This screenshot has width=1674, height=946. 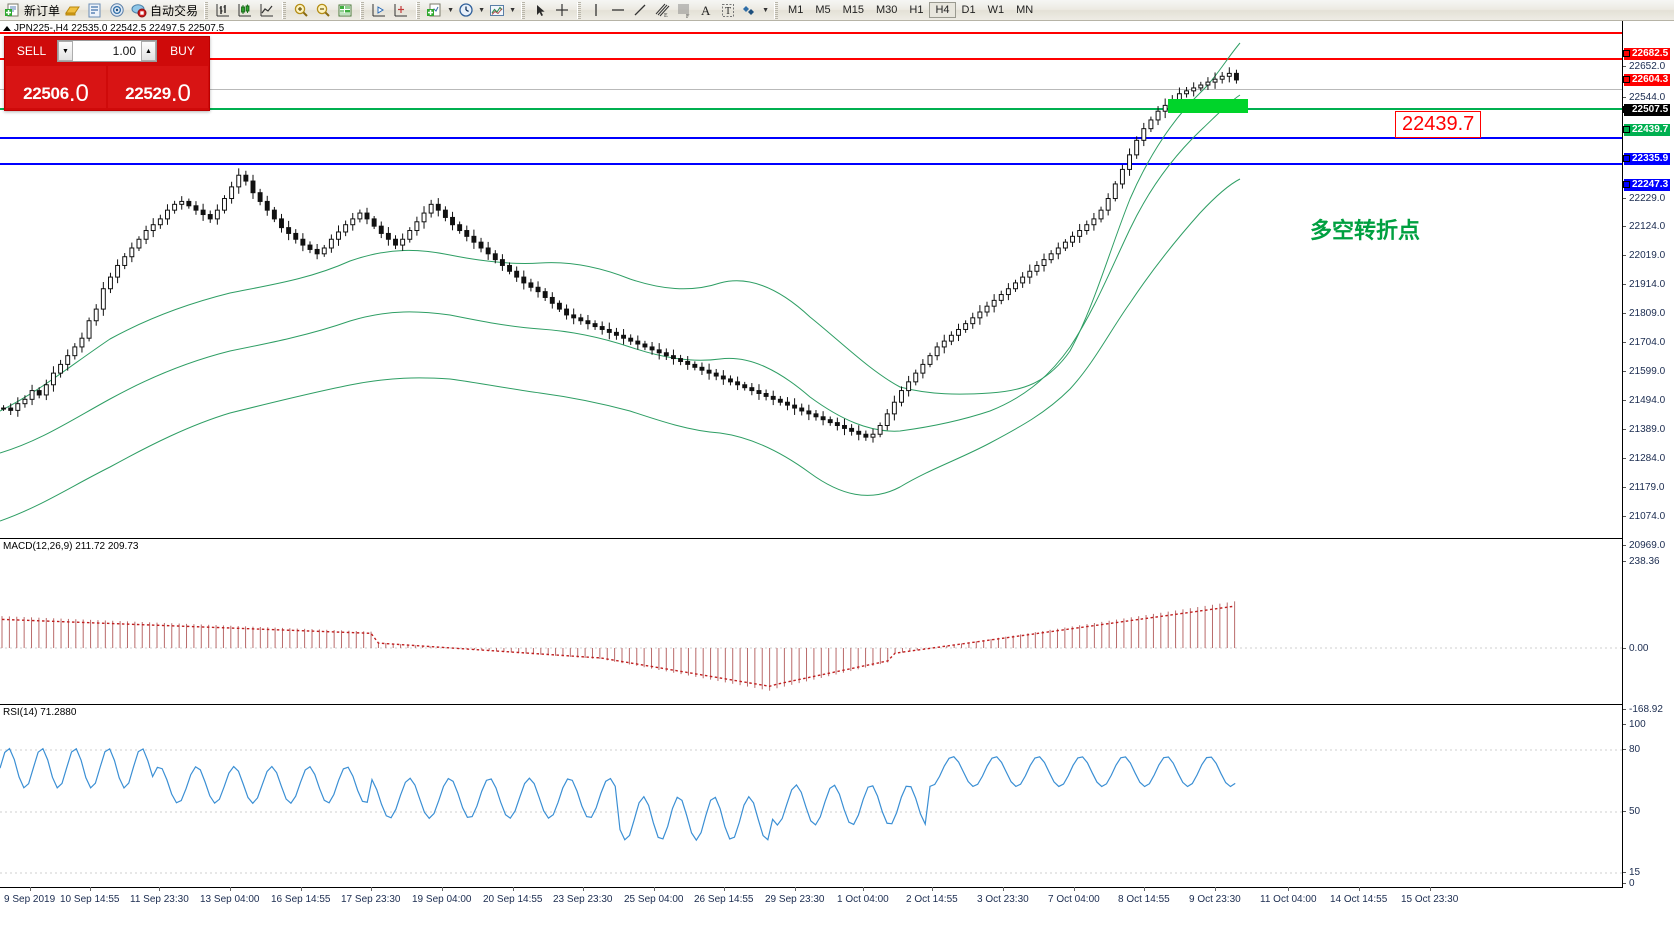 I want to click on cursor-button, so click(x=540, y=10).